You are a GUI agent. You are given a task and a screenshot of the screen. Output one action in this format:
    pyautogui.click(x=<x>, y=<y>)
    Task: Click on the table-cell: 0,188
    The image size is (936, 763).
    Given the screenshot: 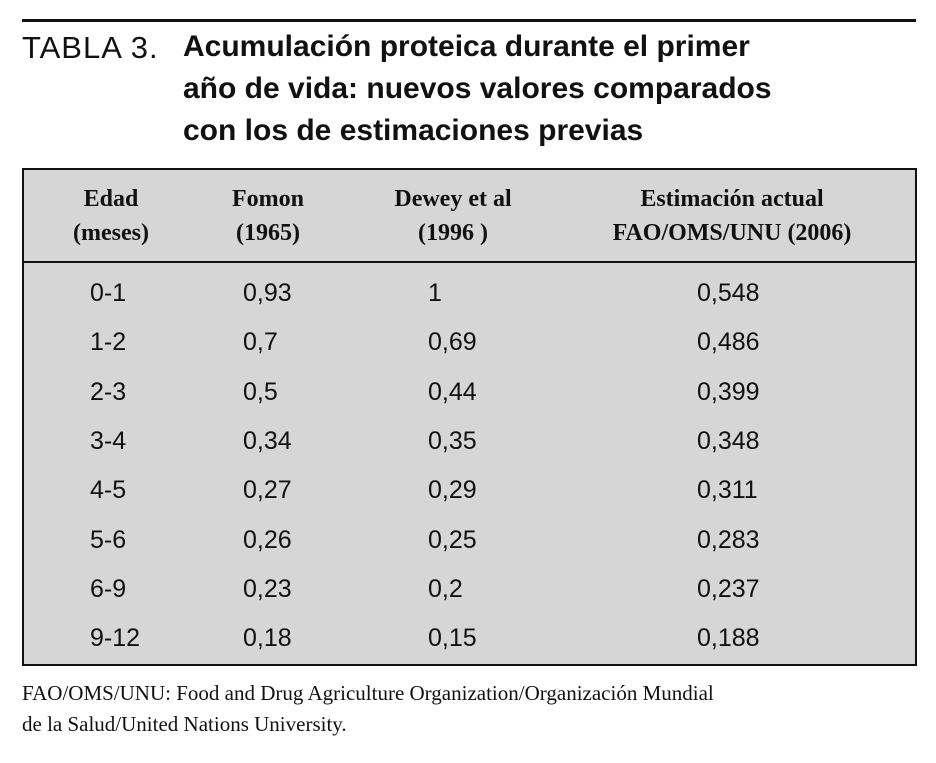 What is the action you would take?
    pyautogui.click(x=728, y=638)
    